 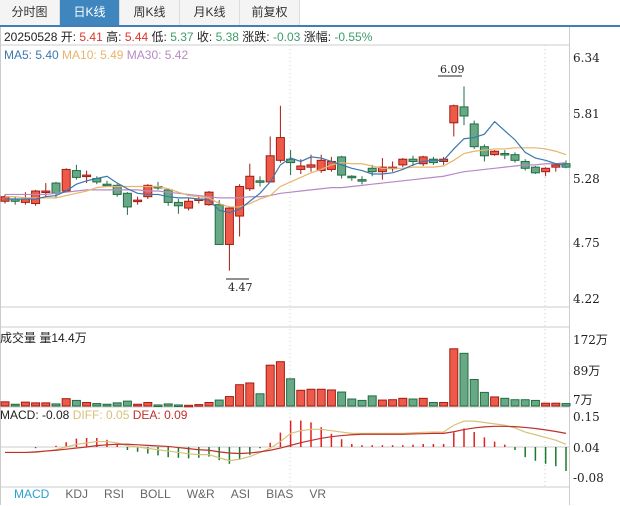 What do you see at coordinates (160, 415) in the screenshot?
I see `dea-value: DEA: 0.09` at bounding box center [160, 415].